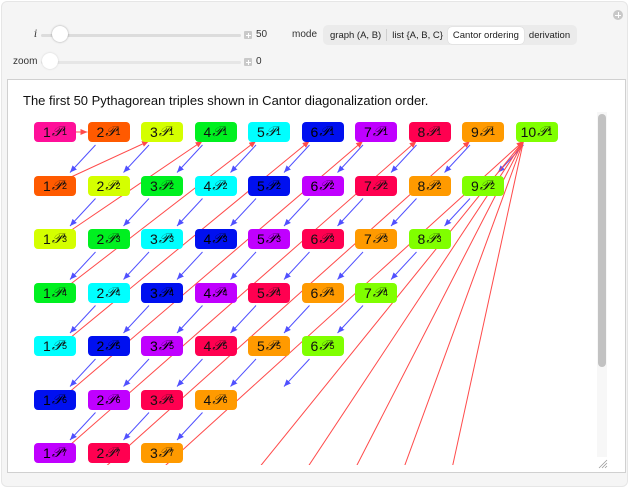  Describe the element at coordinates (602, 463) in the screenshot. I see `resize-grip-icon` at that location.